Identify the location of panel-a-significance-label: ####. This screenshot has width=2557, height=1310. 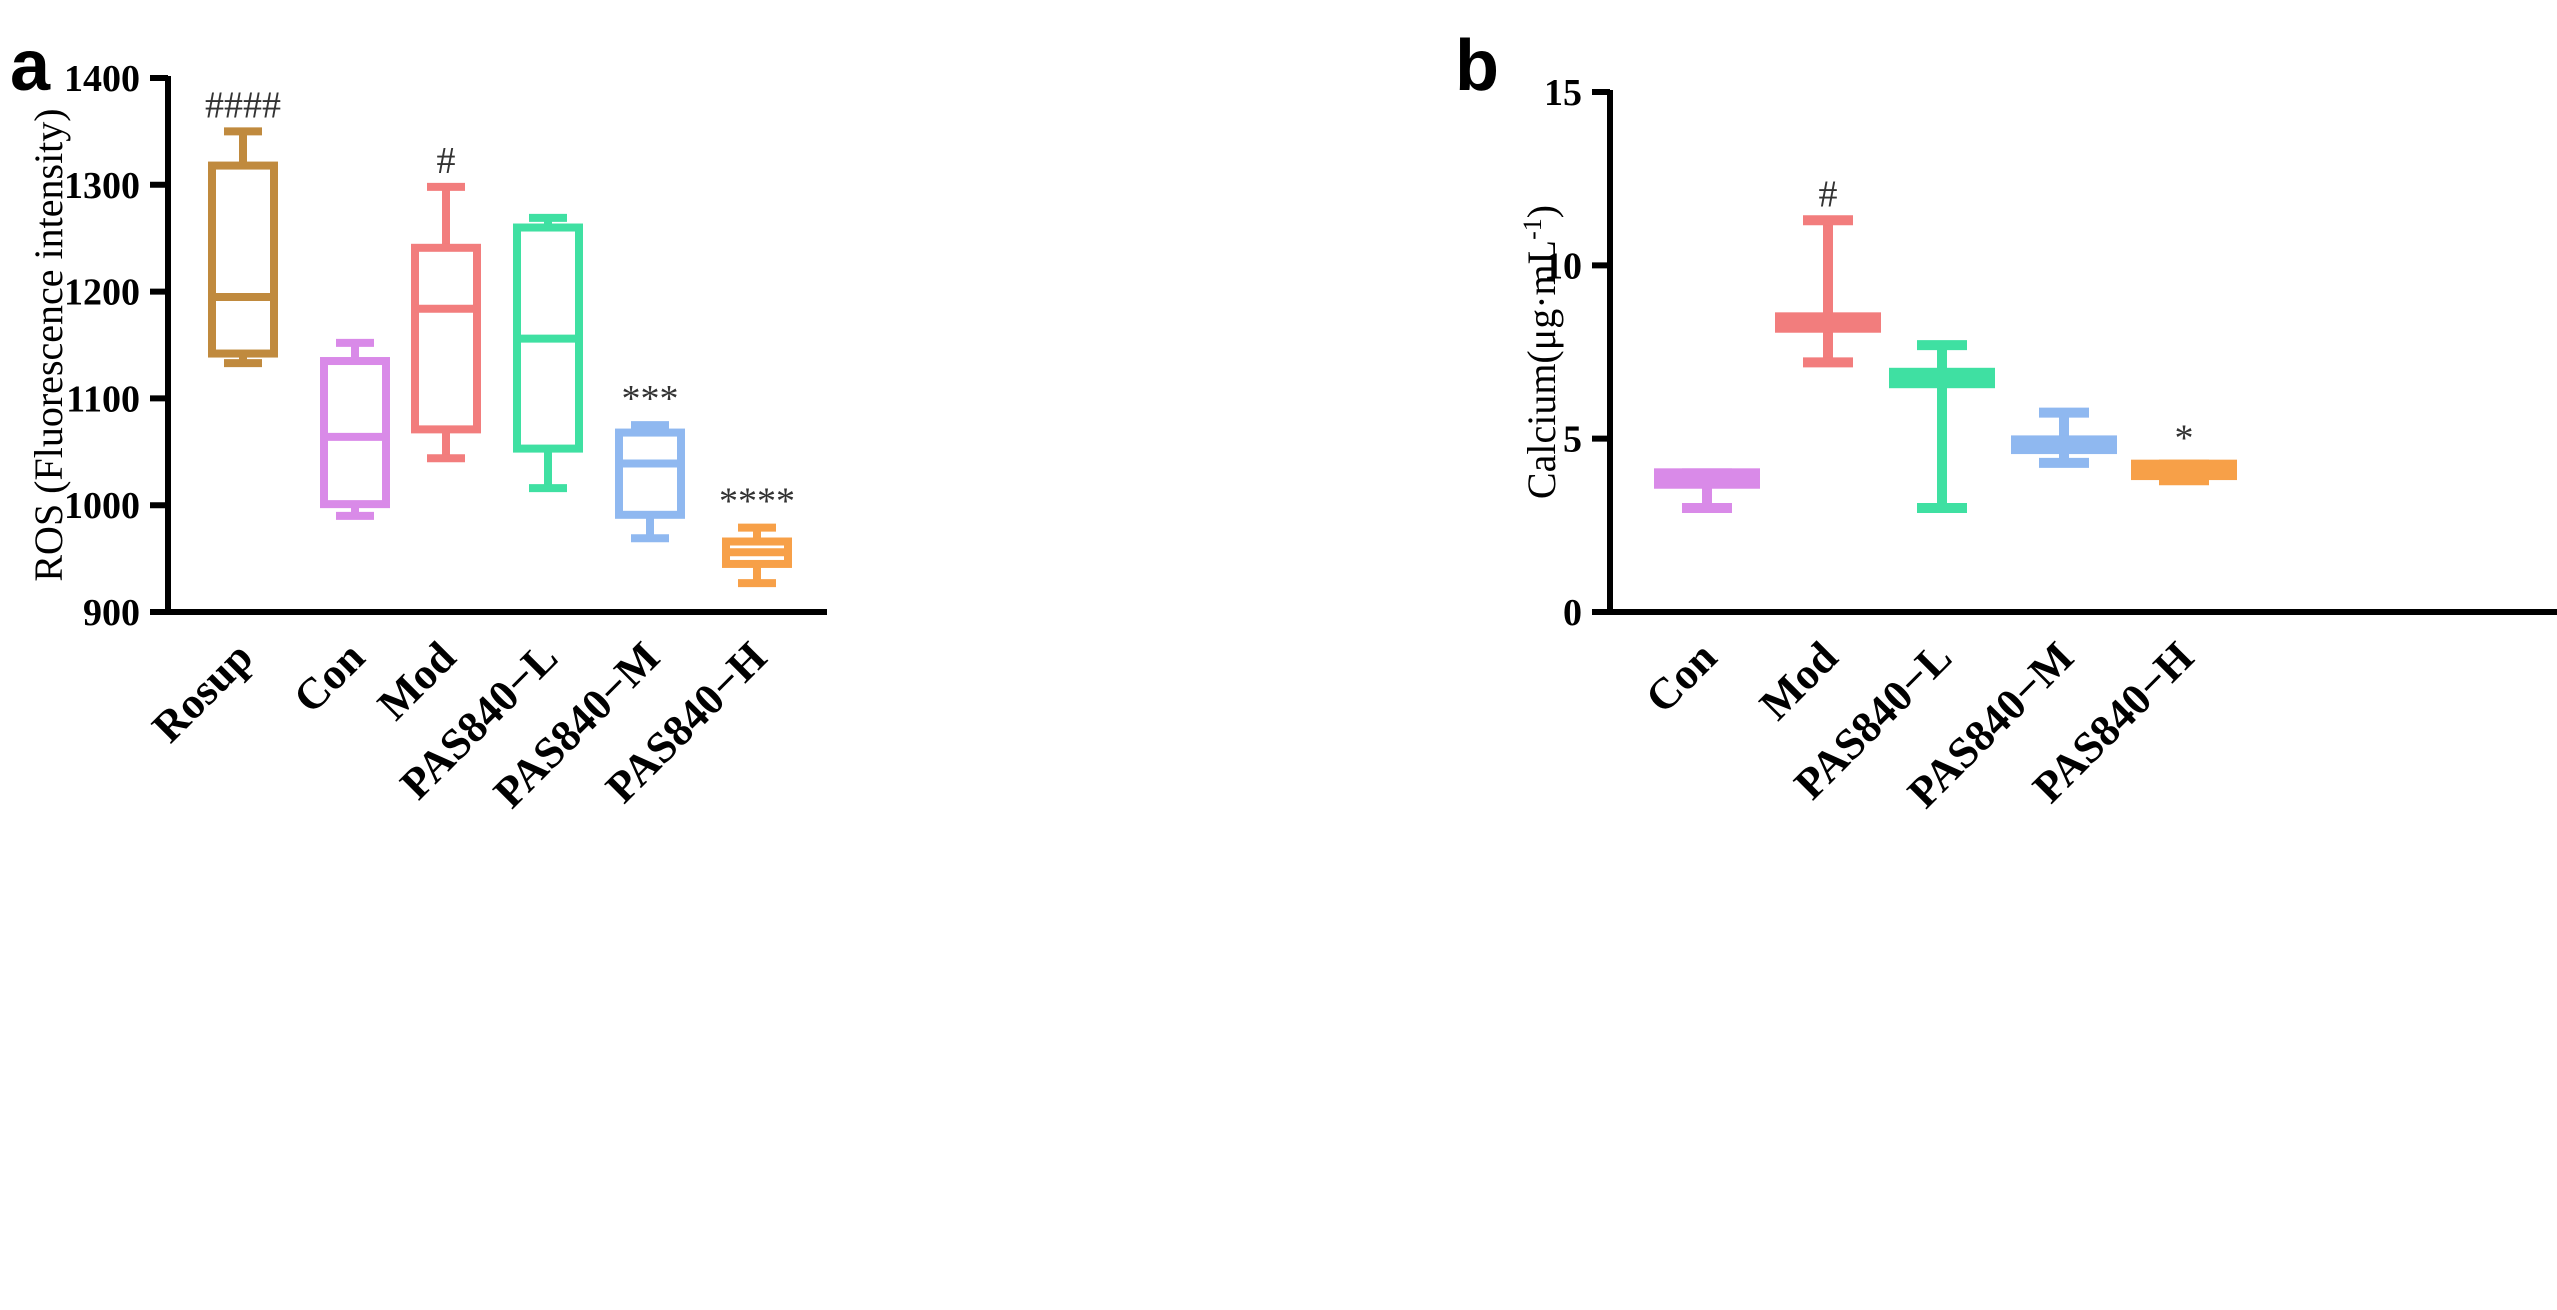
(243, 105).